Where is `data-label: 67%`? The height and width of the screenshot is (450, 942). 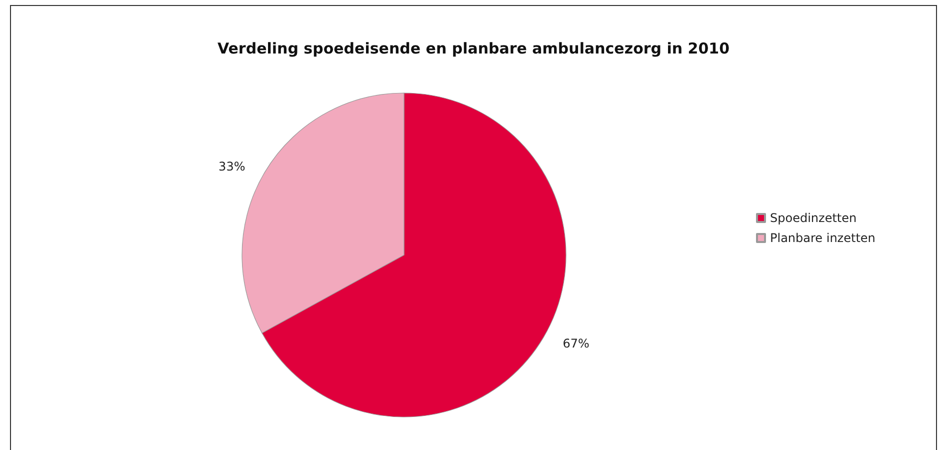
data-label: 67% is located at coordinates (576, 343).